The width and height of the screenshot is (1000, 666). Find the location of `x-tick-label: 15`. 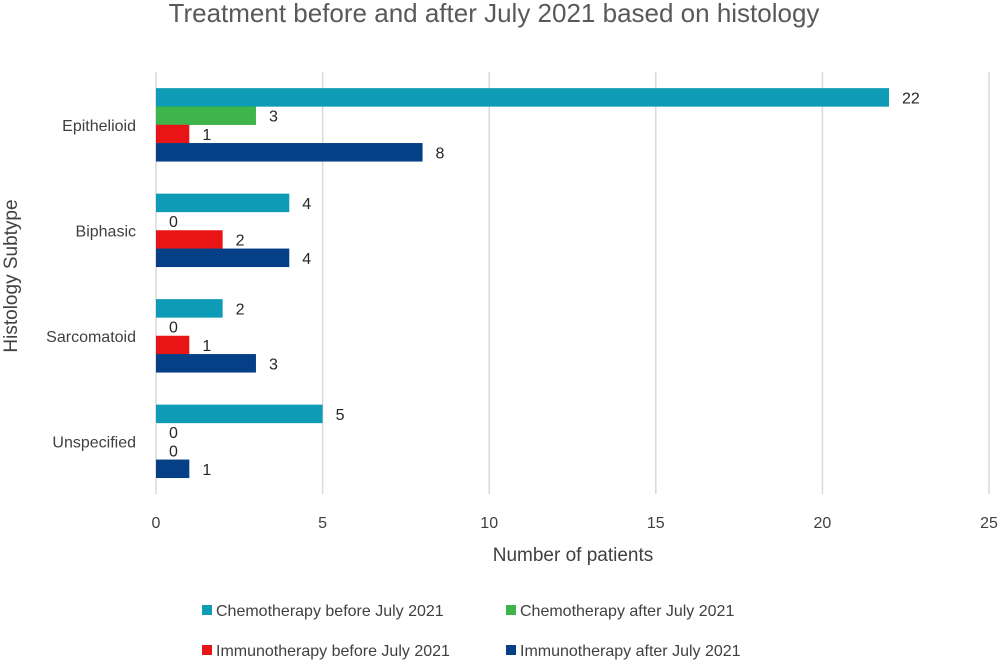

x-tick-label: 15 is located at coordinates (656, 523).